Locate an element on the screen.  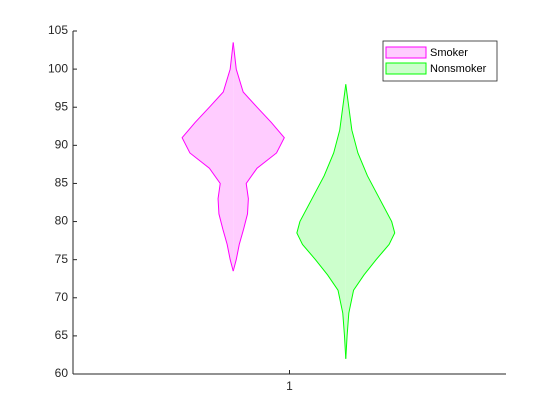
legend: Smoker Nonsmoker is located at coordinates (440, 61).